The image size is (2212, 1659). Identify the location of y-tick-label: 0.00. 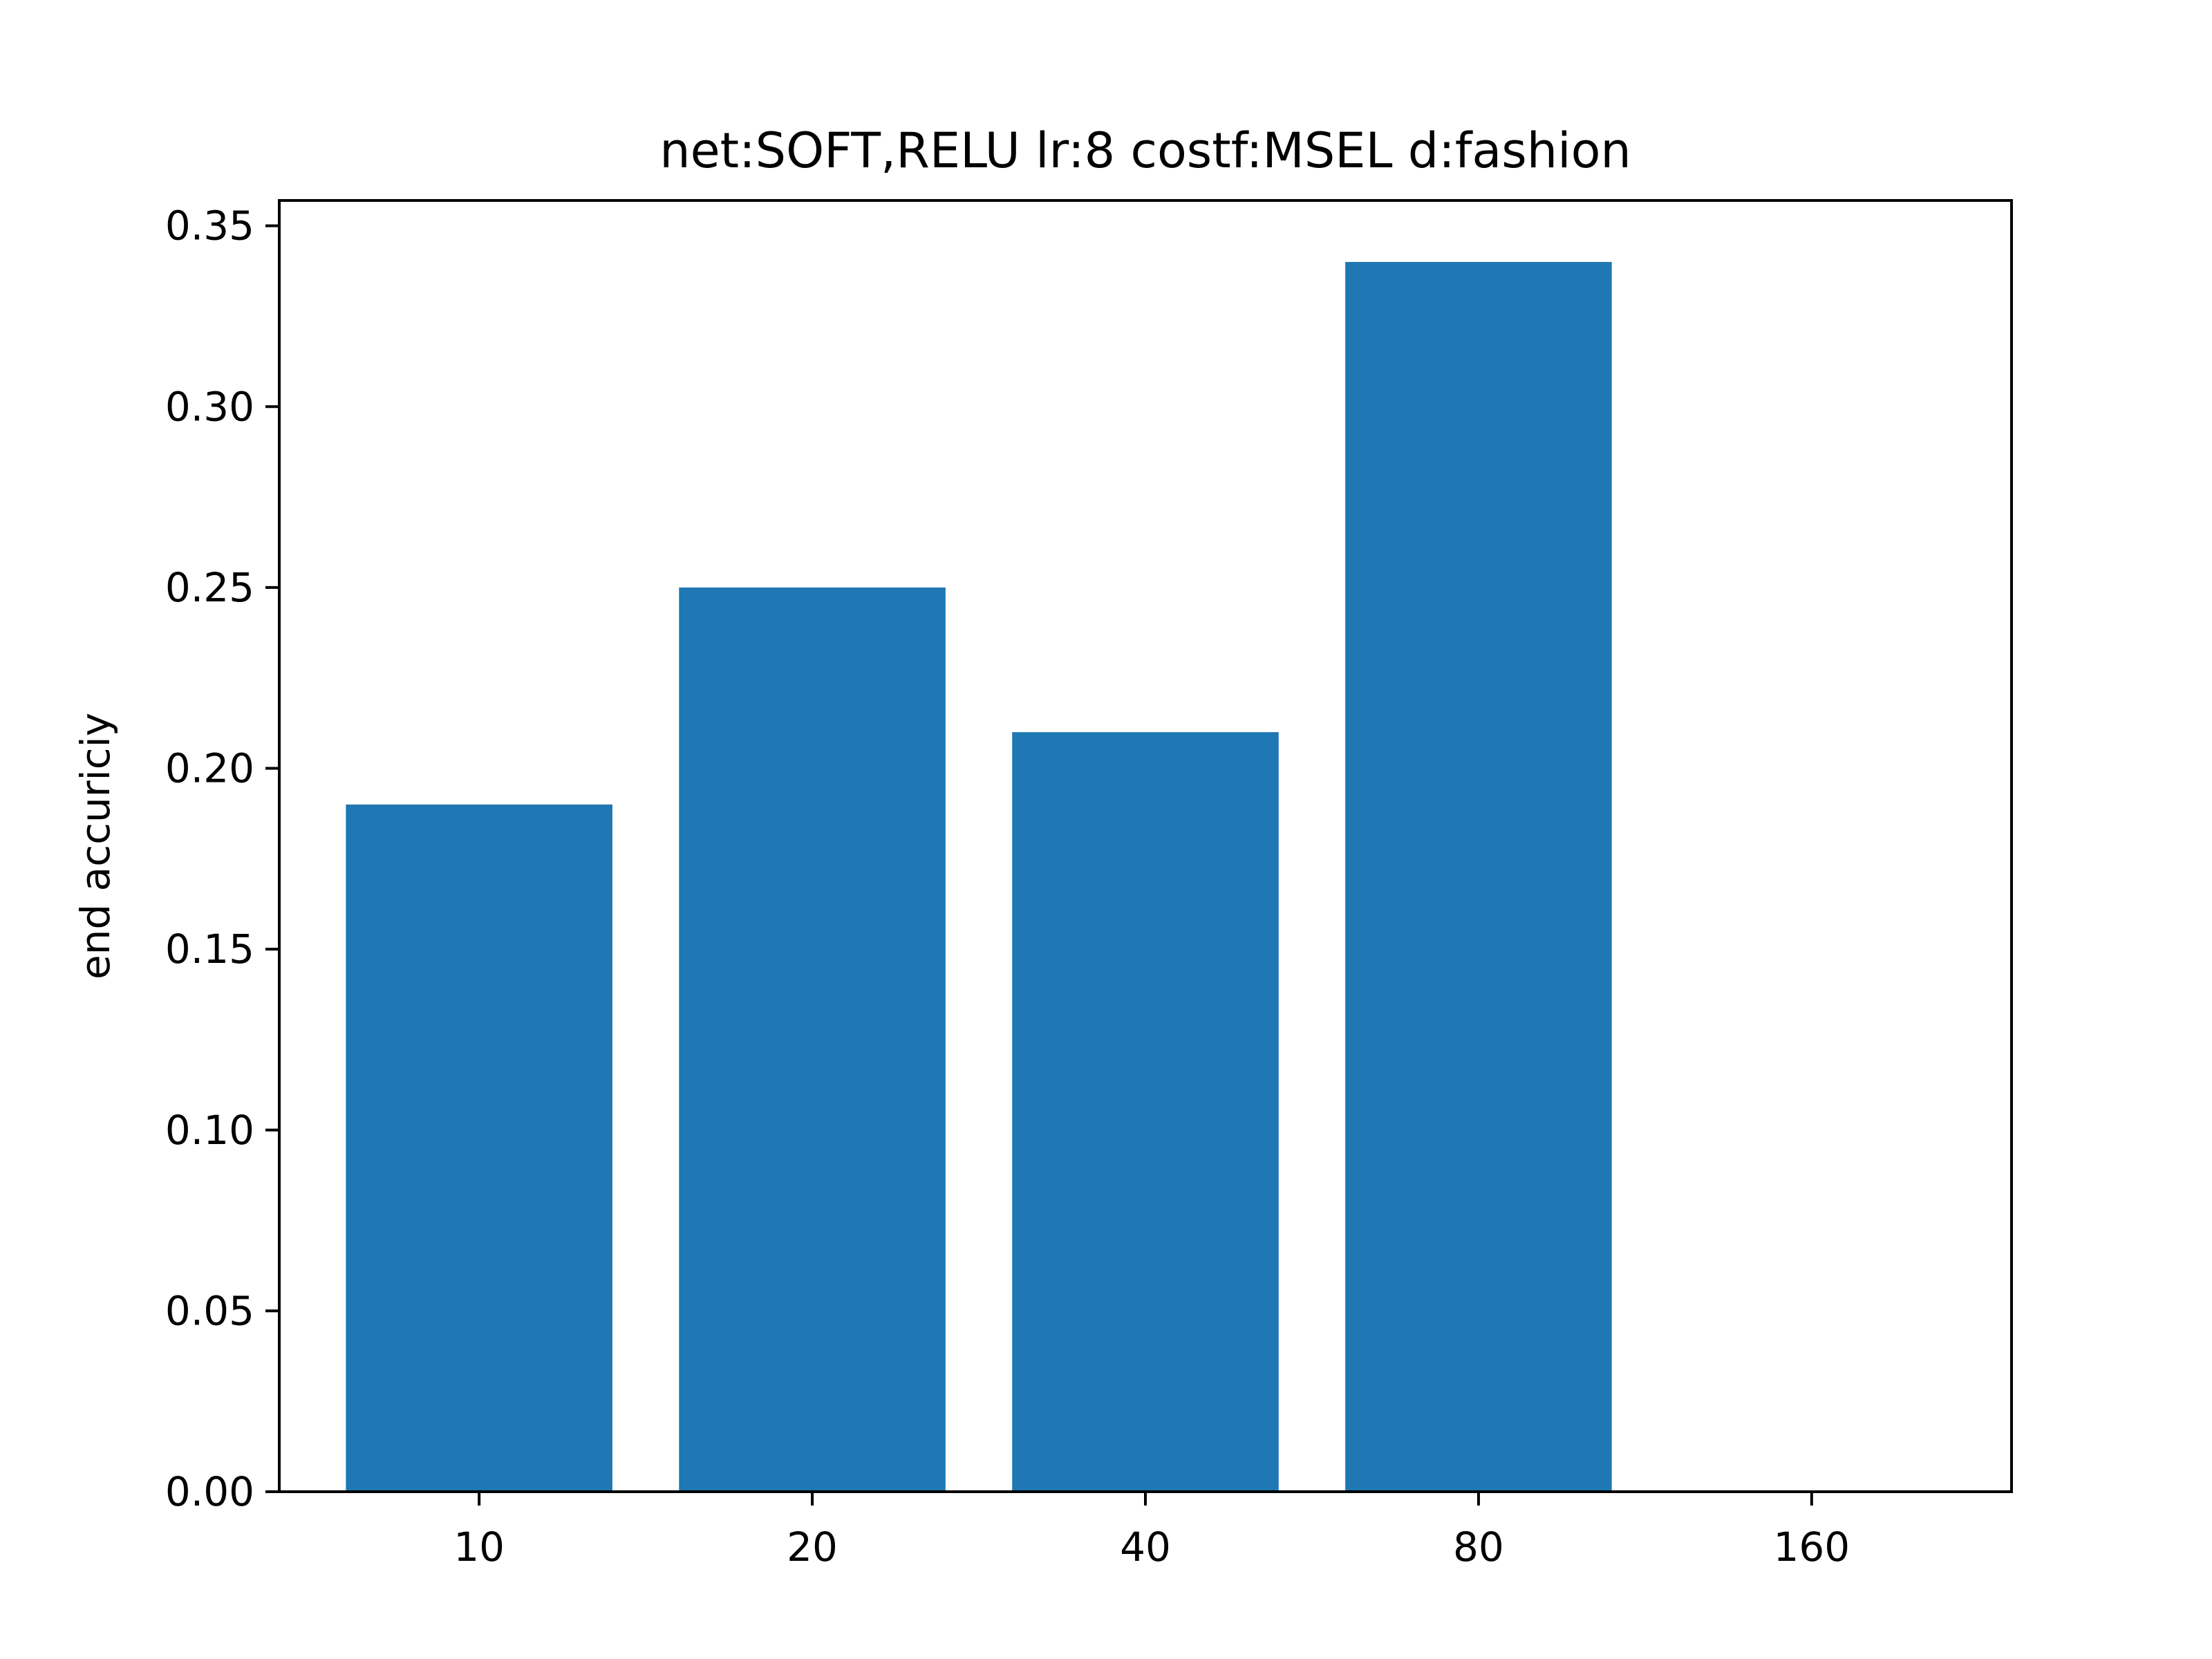
(209, 1492).